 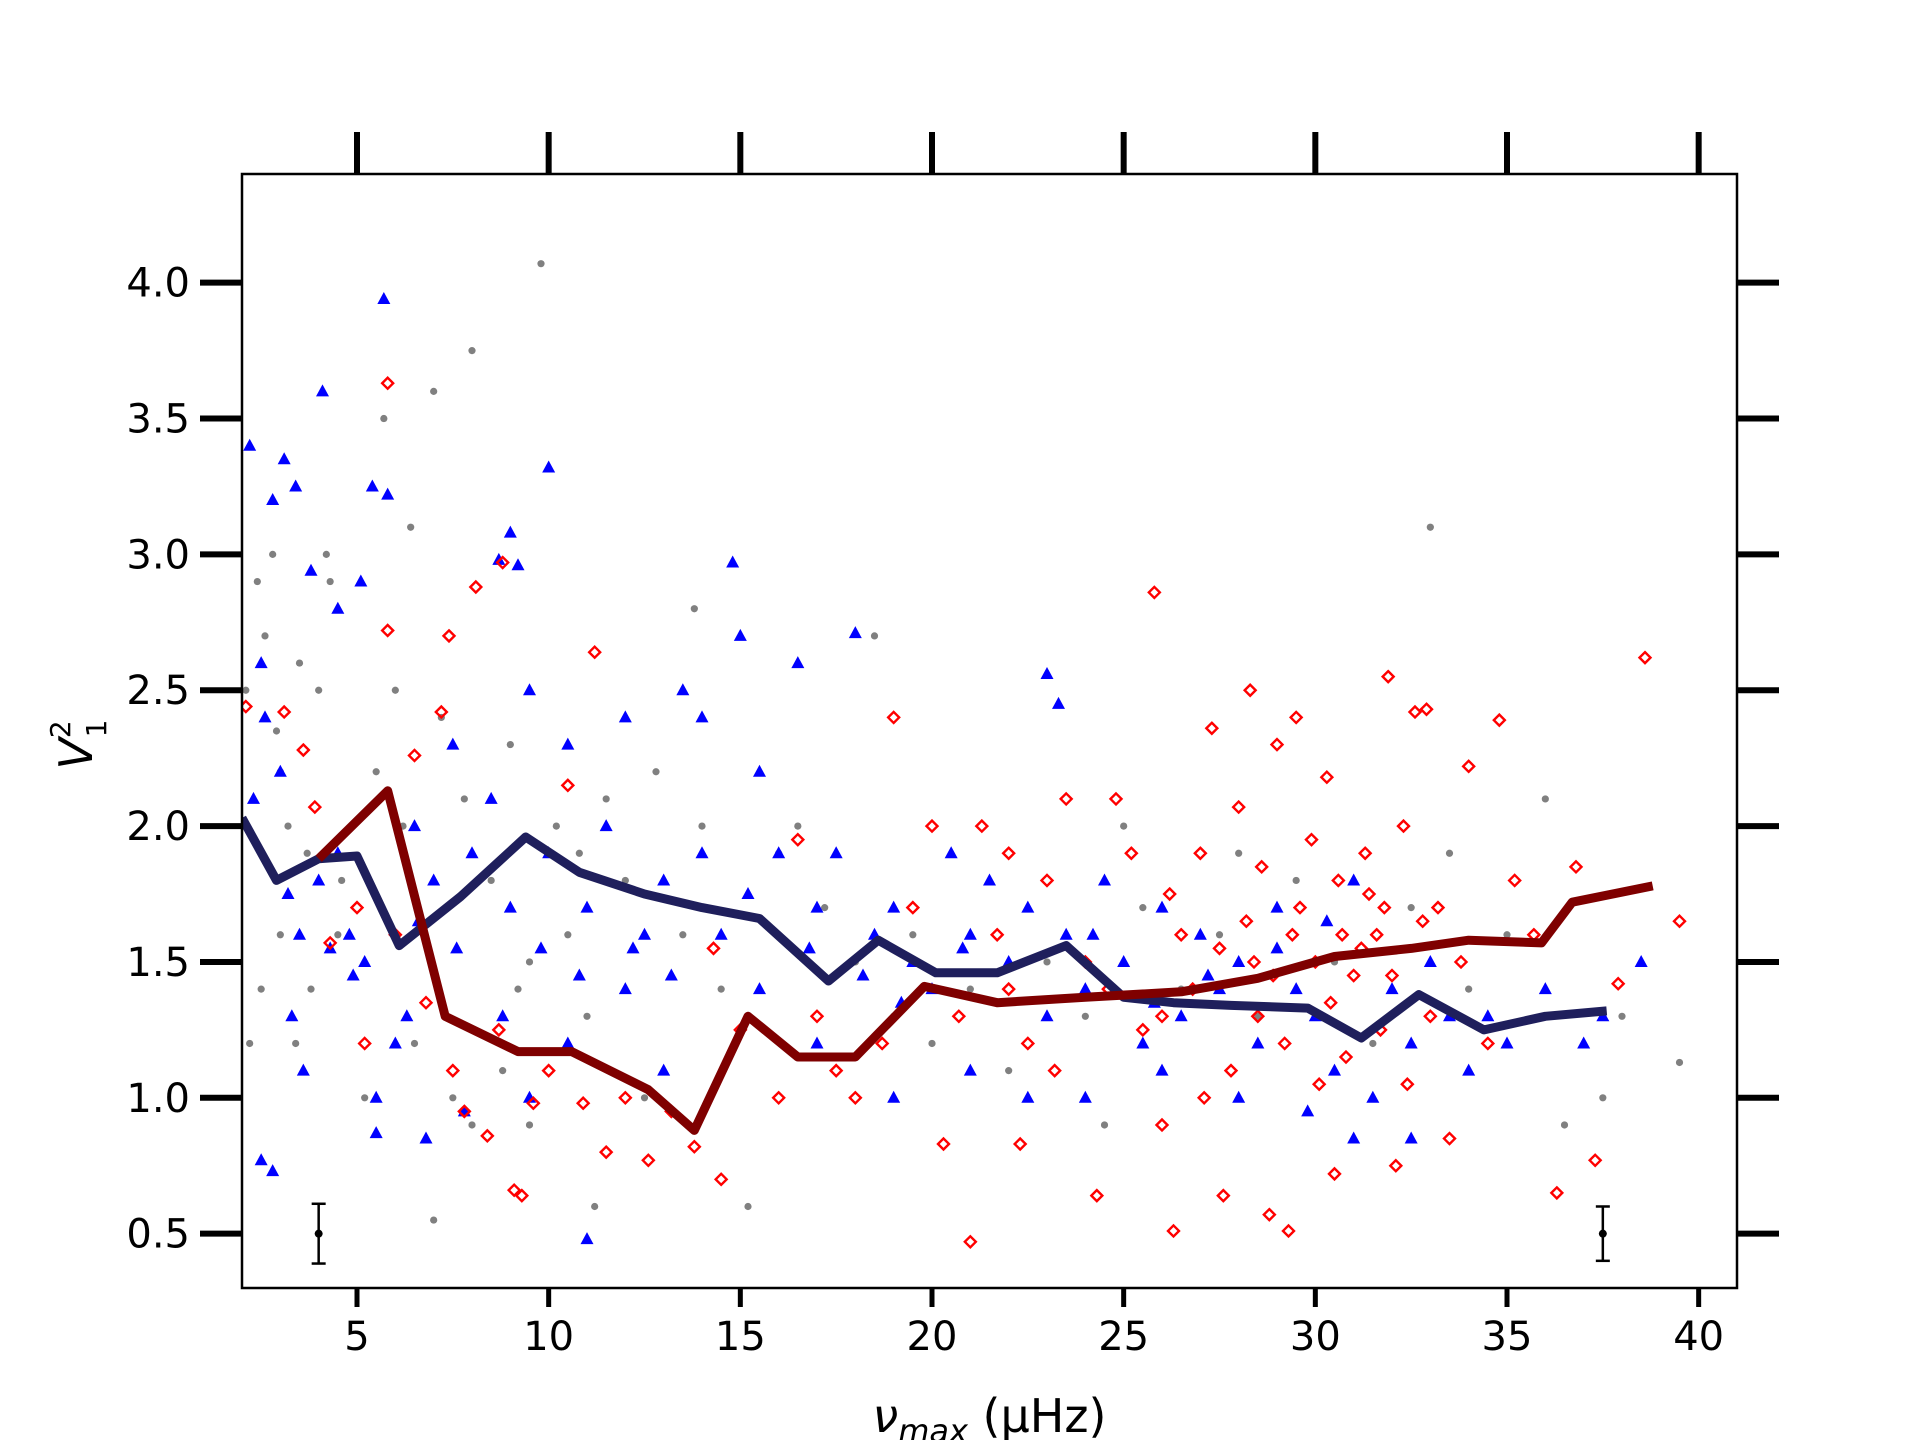 What do you see at coordinates (925, 929) in the screenshot?
I see `series-3-trend-line` at bounding box center [925, 929].